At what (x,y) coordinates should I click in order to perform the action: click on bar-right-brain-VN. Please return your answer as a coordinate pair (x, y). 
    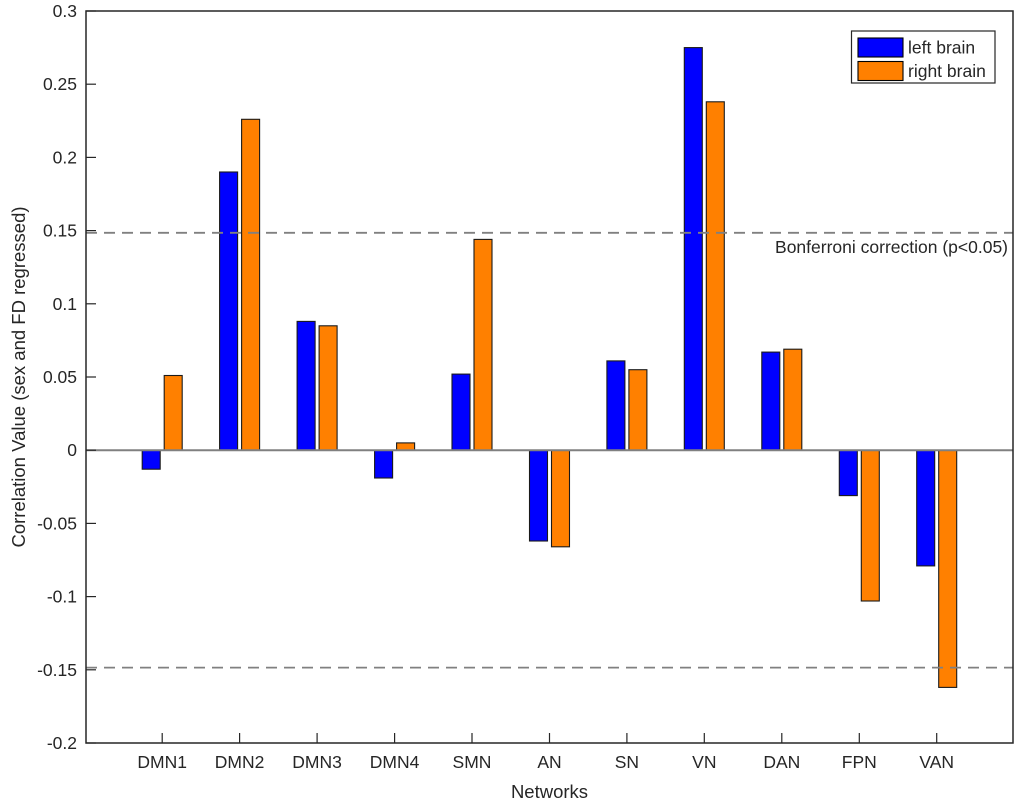
    Looking at the image, I should click on (715, 276).